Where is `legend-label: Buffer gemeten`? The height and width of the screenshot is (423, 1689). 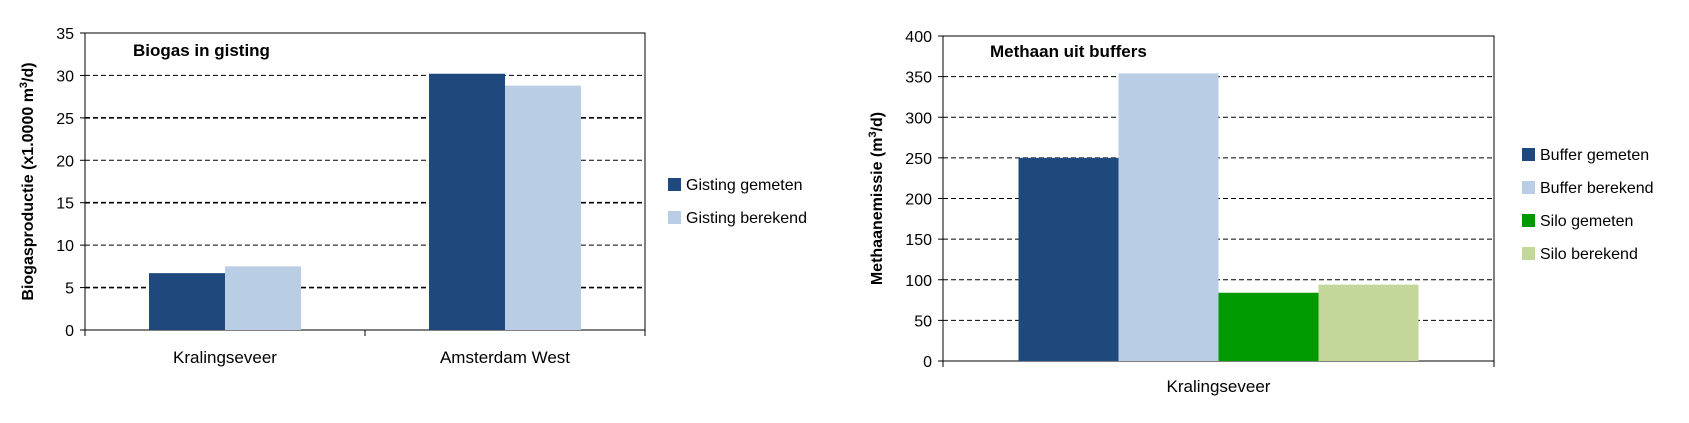
legend-label: Buffer gemeten is located at coordinates (1594, 155).